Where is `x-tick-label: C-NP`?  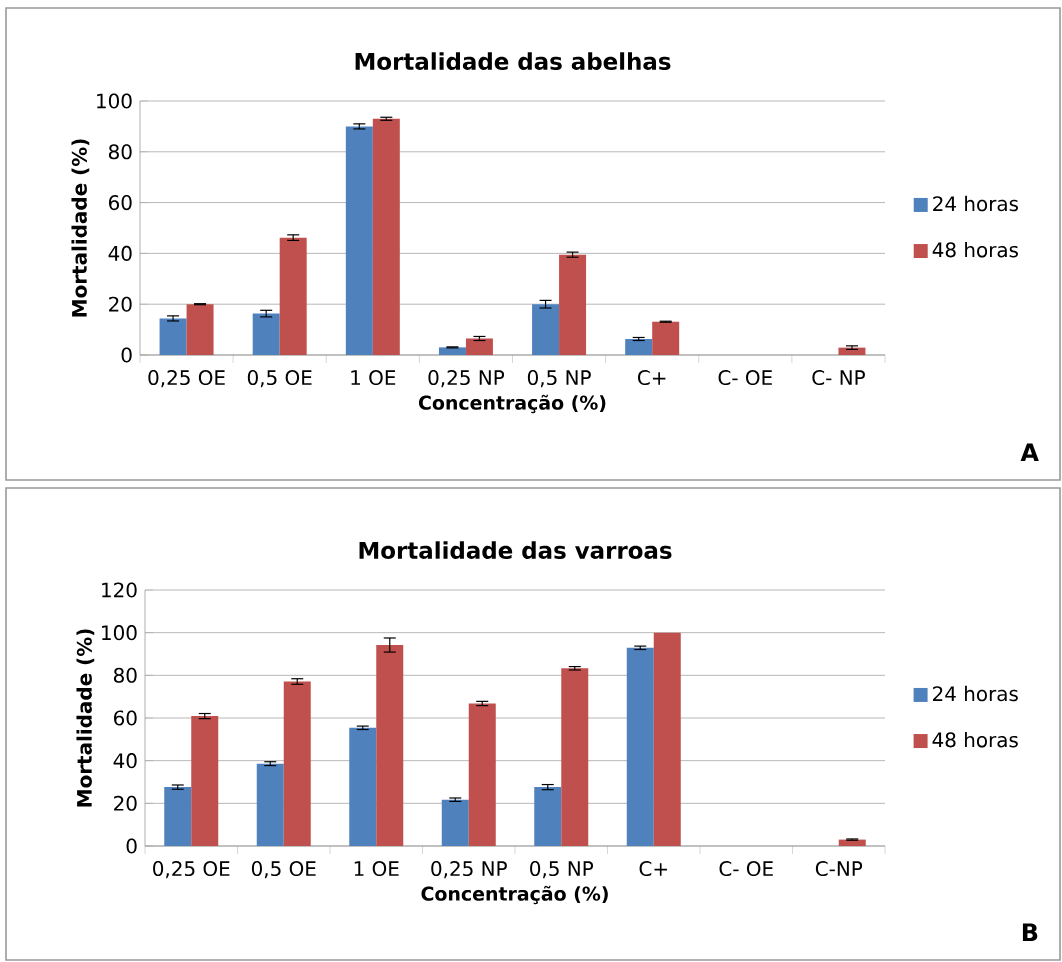 x-tick-label: C-NP is located at coordinates (839, 869).